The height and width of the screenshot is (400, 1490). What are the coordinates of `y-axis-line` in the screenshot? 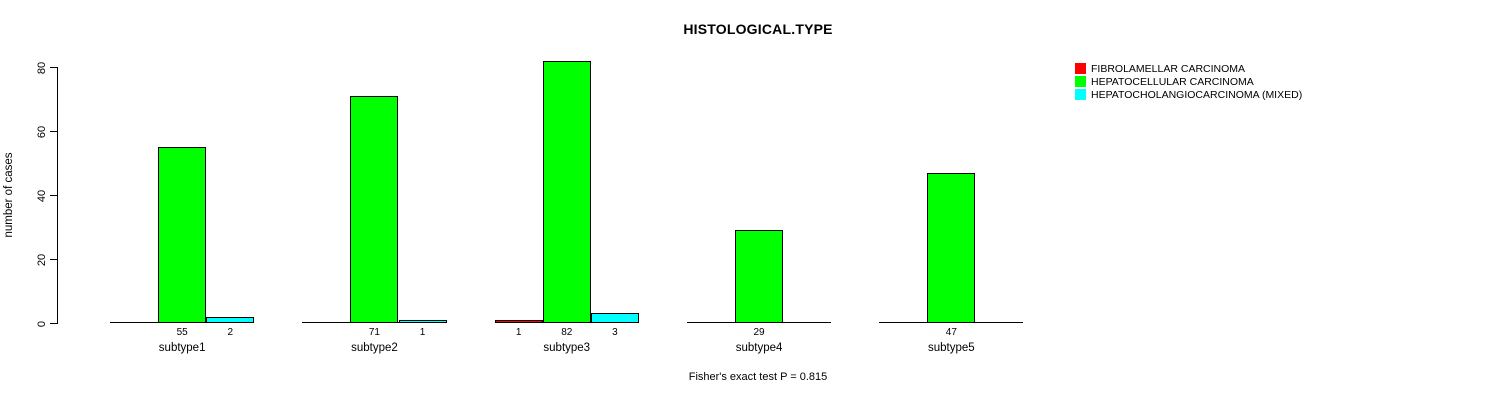 It's located at (58, 195).